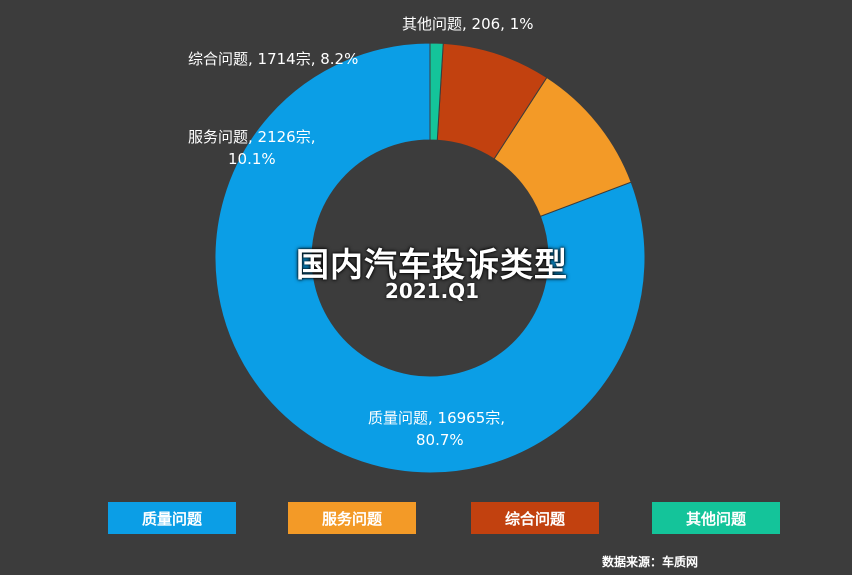  Describe the element at coordinates (492, 101) in the screenshot. I see `slice-comprehensive` at that location.